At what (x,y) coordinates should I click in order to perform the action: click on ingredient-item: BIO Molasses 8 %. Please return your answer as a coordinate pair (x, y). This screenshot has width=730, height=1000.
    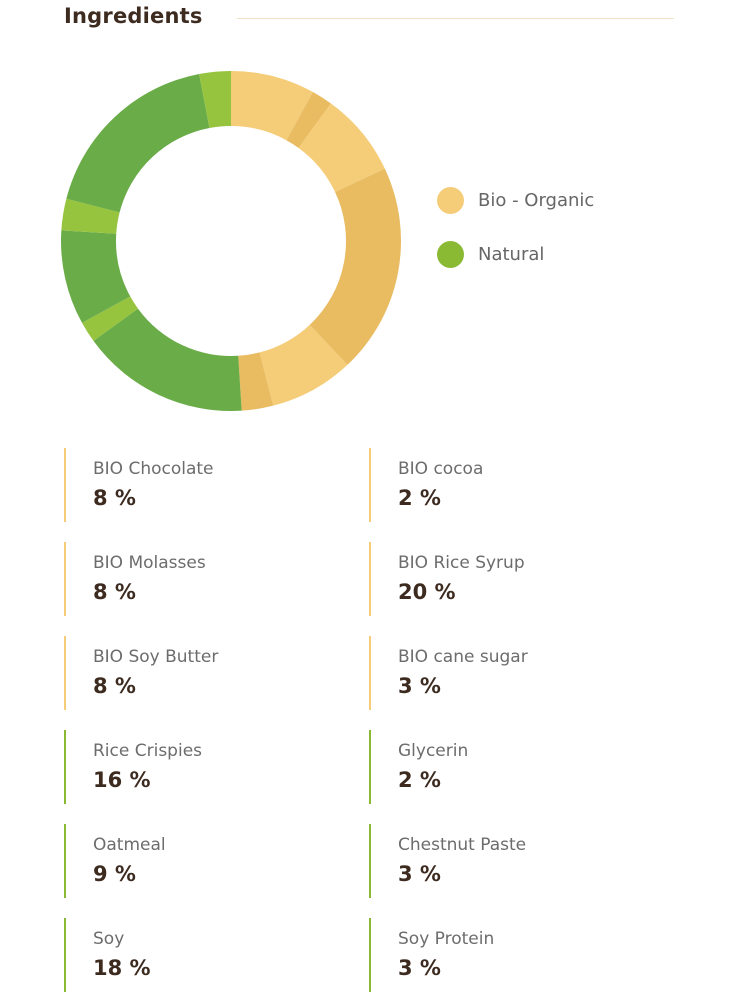
    Looking at the image, I should click on (216, 579).